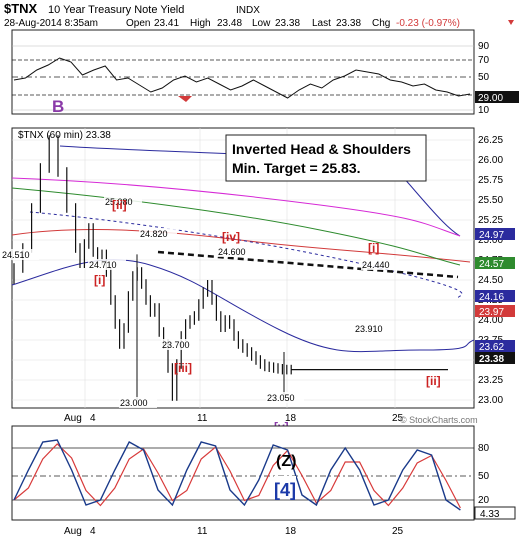 The image size is (520, 545). I want to click on price-label: 23.700, so click(176, 345).